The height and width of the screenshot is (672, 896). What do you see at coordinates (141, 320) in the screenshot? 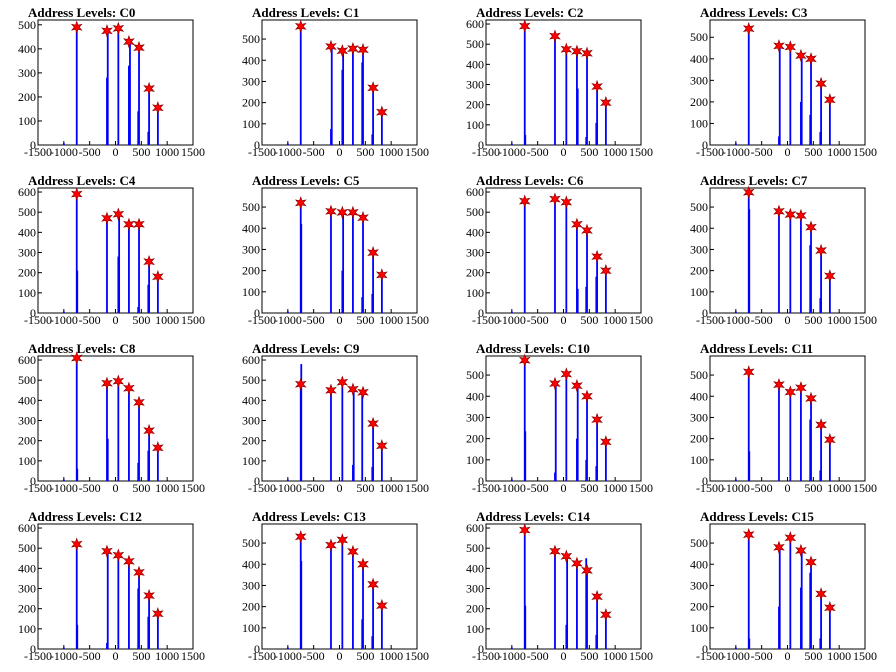
I see `x-tick-label: 500` at bounding box center [141, 320].